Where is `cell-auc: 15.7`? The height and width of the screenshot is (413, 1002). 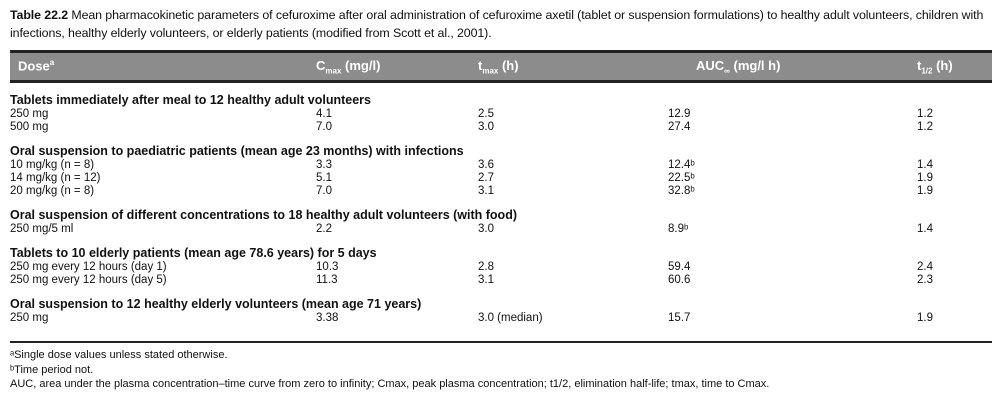
cell-auc: 15.7 is located at coordinates (679, 318).